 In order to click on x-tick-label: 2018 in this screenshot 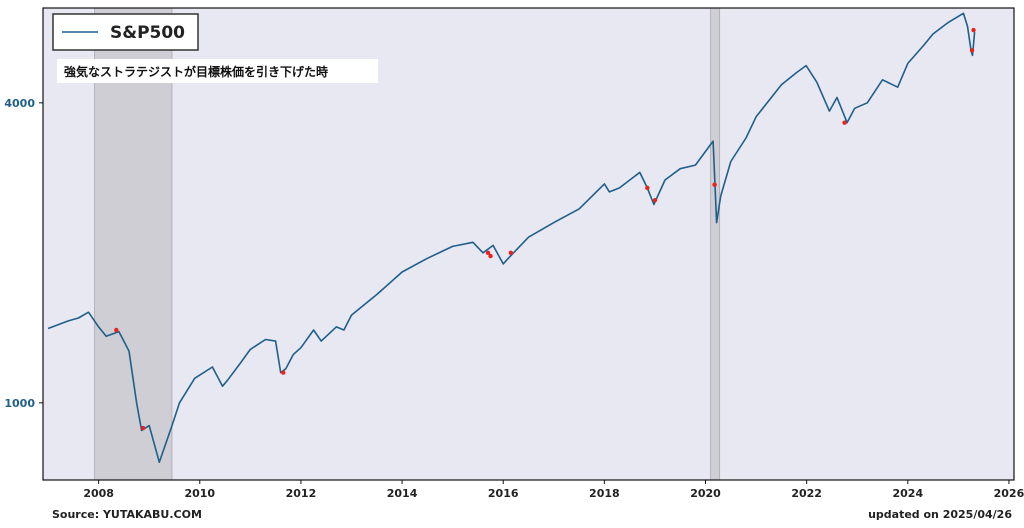, I will do `click(604, 493)`.